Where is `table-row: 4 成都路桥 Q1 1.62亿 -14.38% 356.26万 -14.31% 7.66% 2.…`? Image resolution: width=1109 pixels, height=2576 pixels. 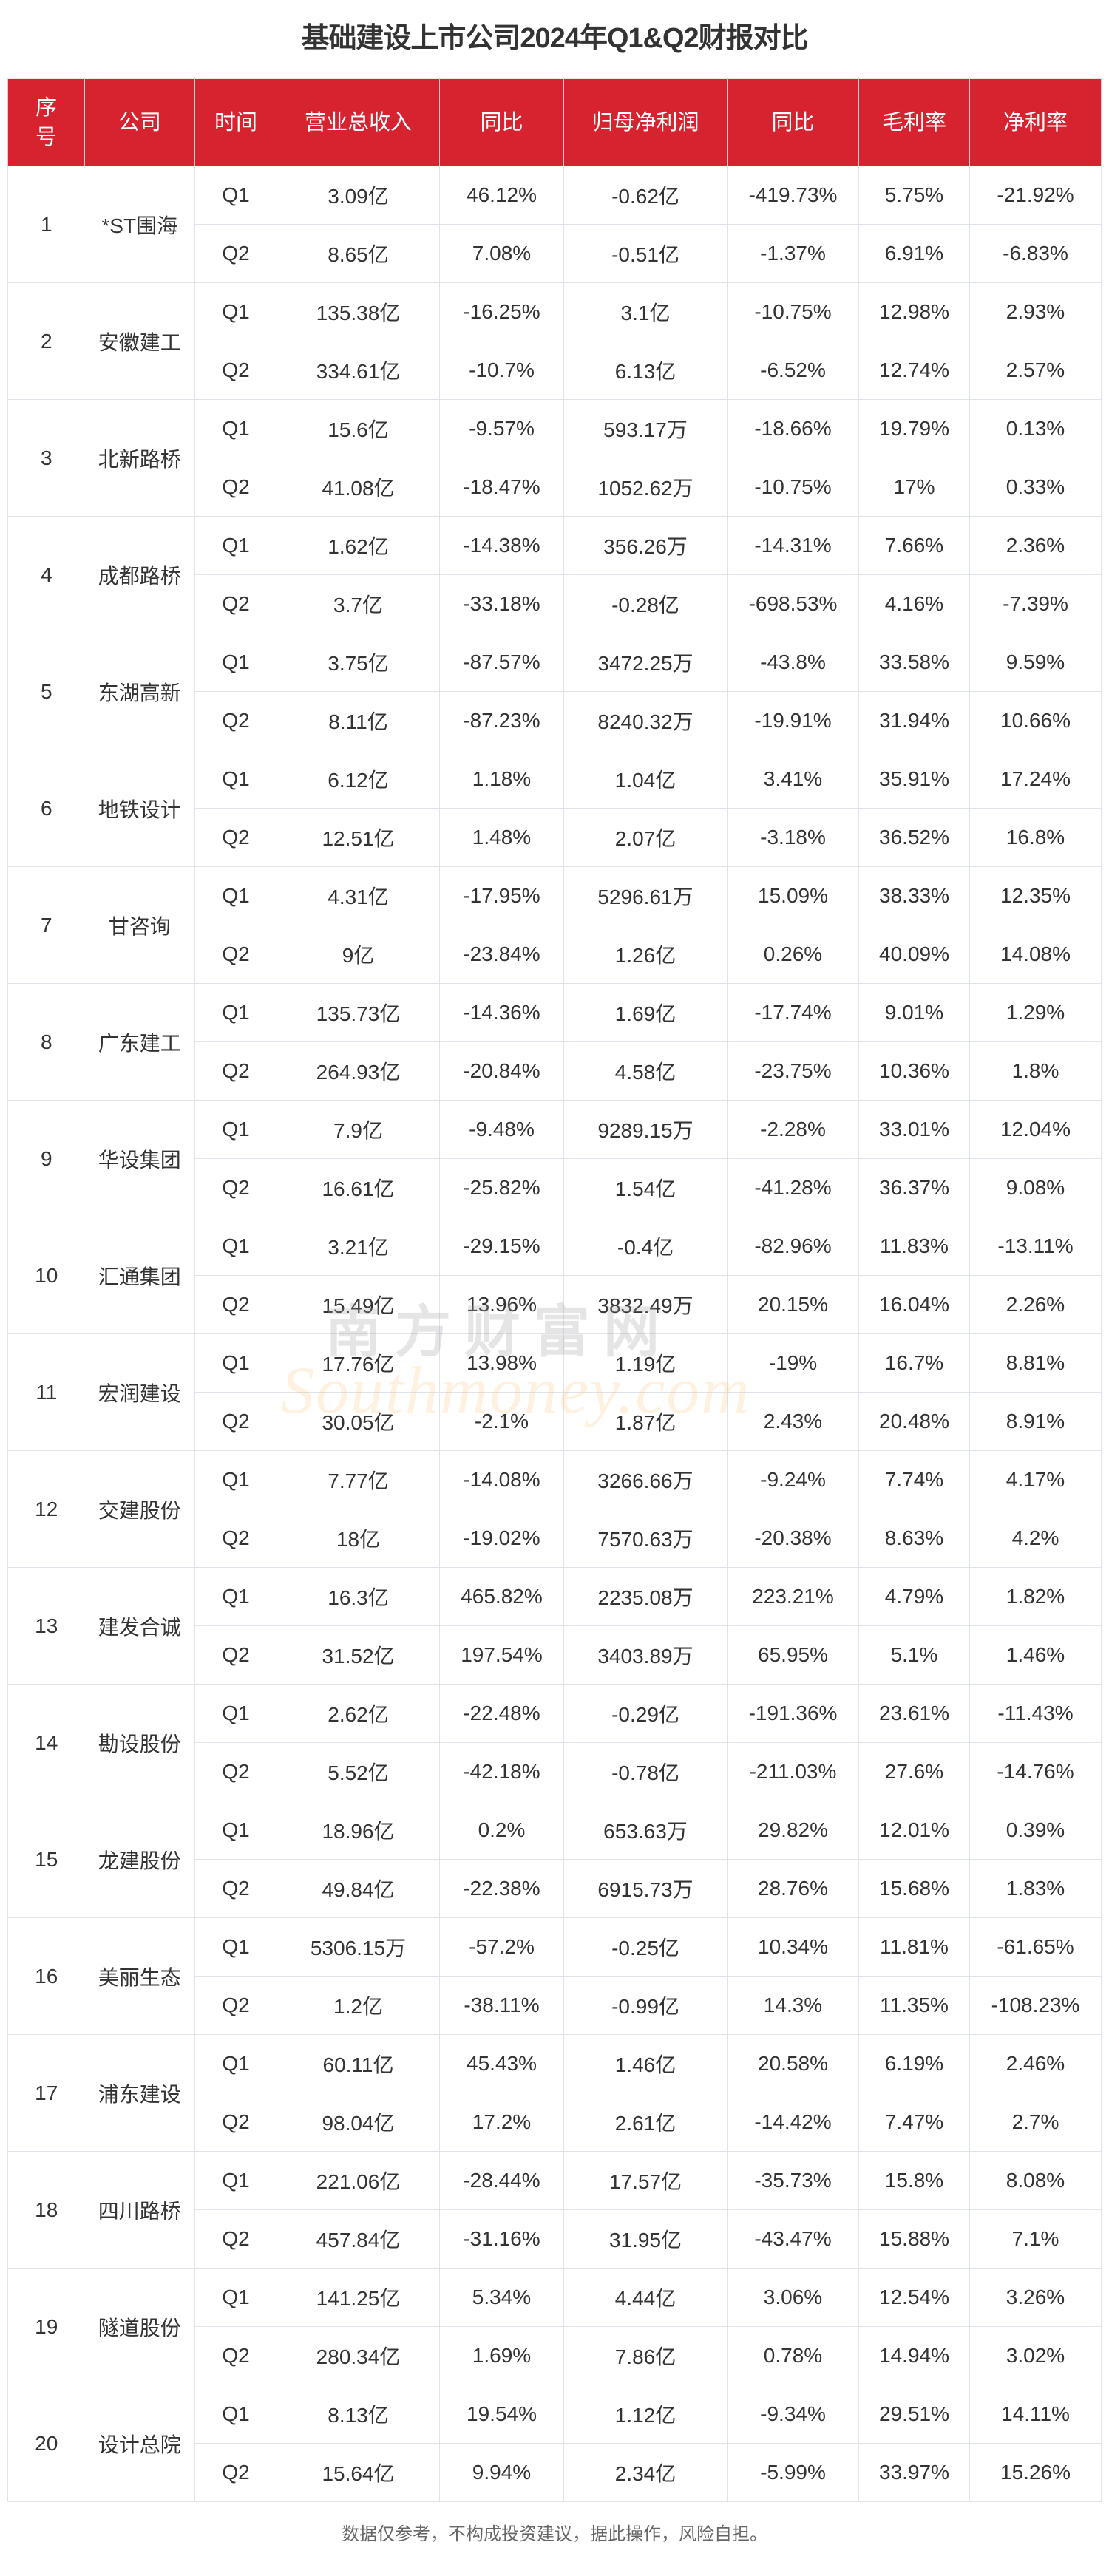 table-row: 4 成都路桥 Q1 1.62亿 -14.38% 356.26万 -14.31% 7.66% 2.… is located at coordinates (554, 574).